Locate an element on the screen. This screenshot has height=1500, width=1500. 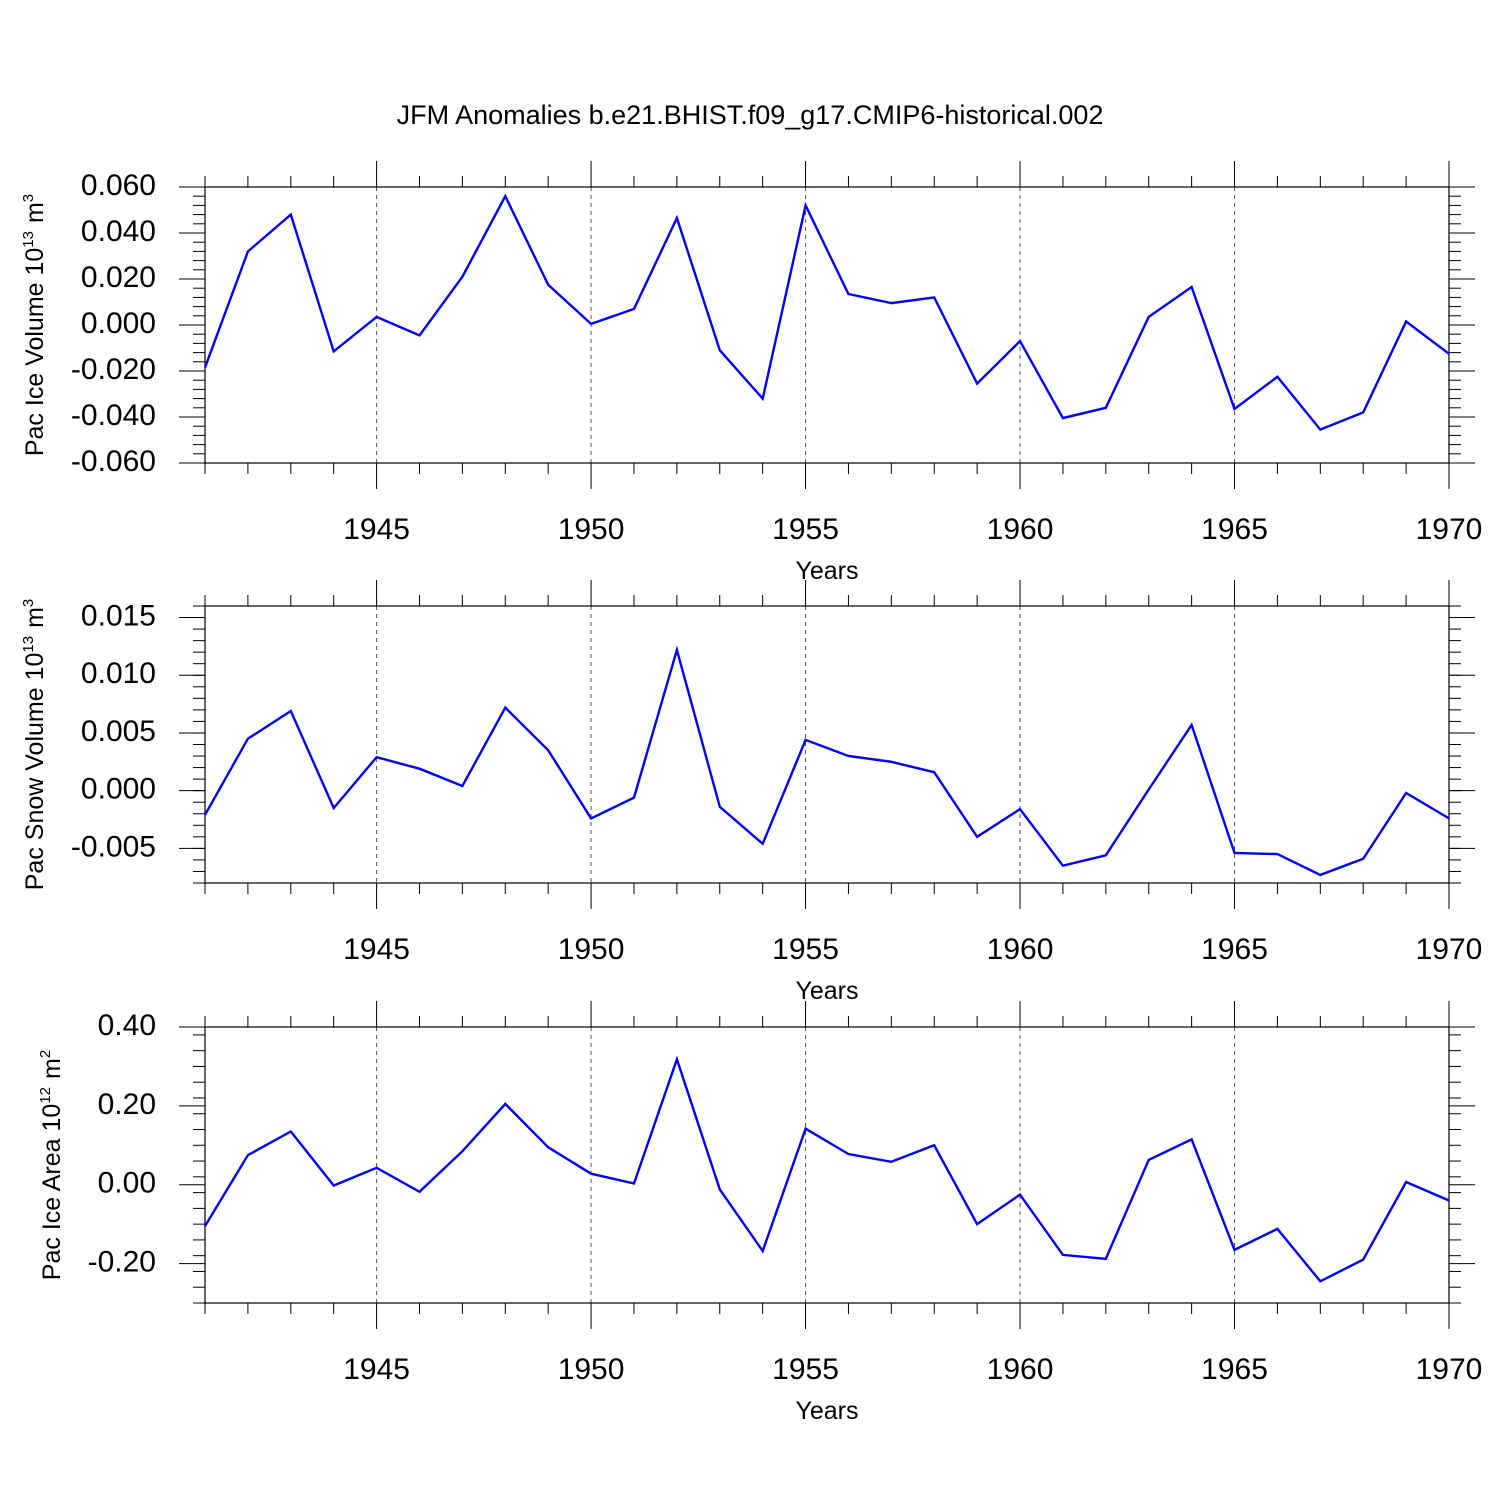
y-tick-label: 0.010 is located at coordinates (118, 673).